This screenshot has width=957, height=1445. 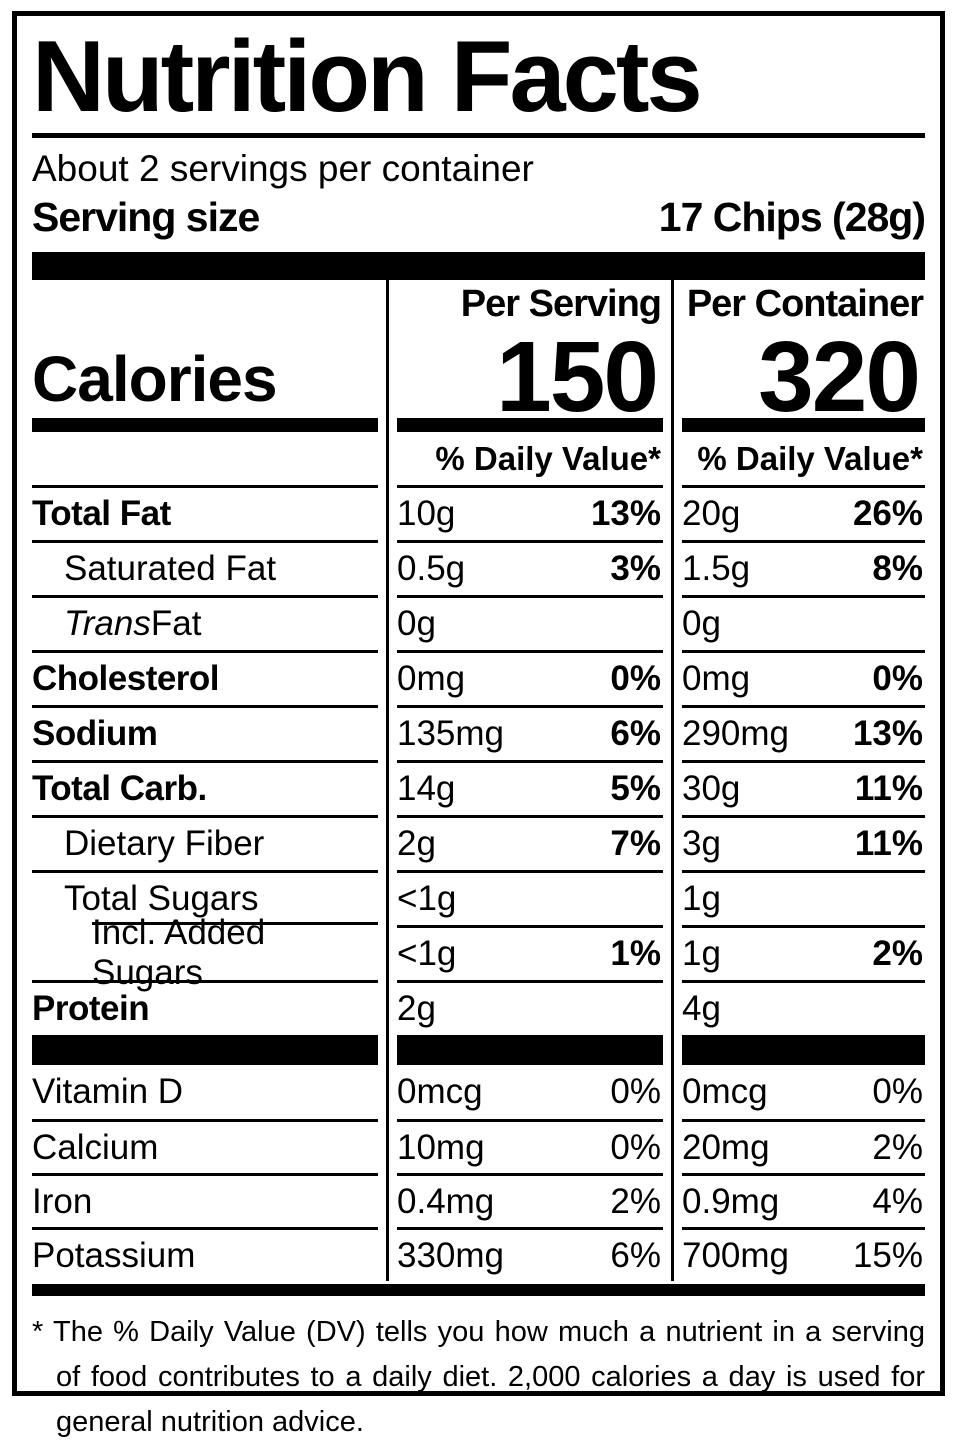 What do you see at coordinates (451, 1255) in the screenshot?
I see `amount: 330mg` at bounding box center [451, 1255].